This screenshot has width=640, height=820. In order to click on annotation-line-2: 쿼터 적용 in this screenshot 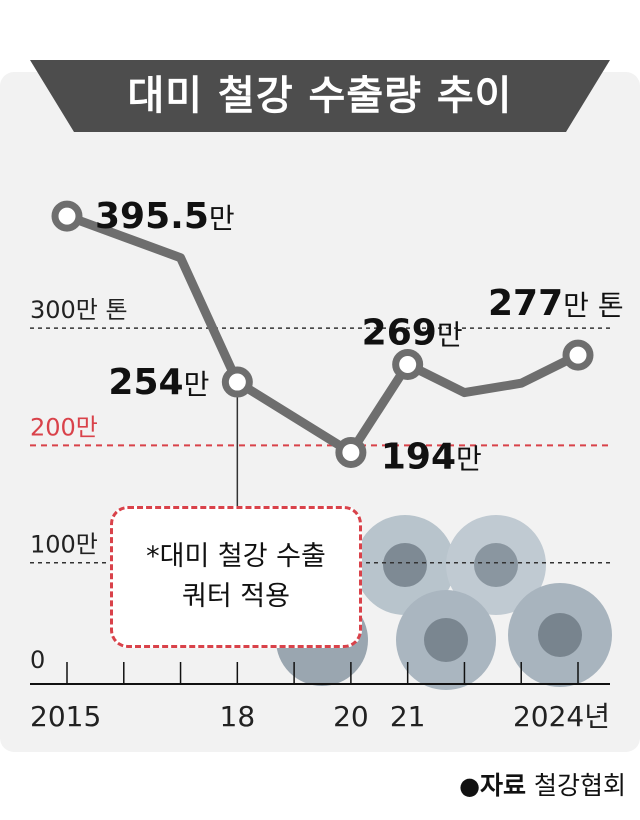, I will do `click(236, 596)`.